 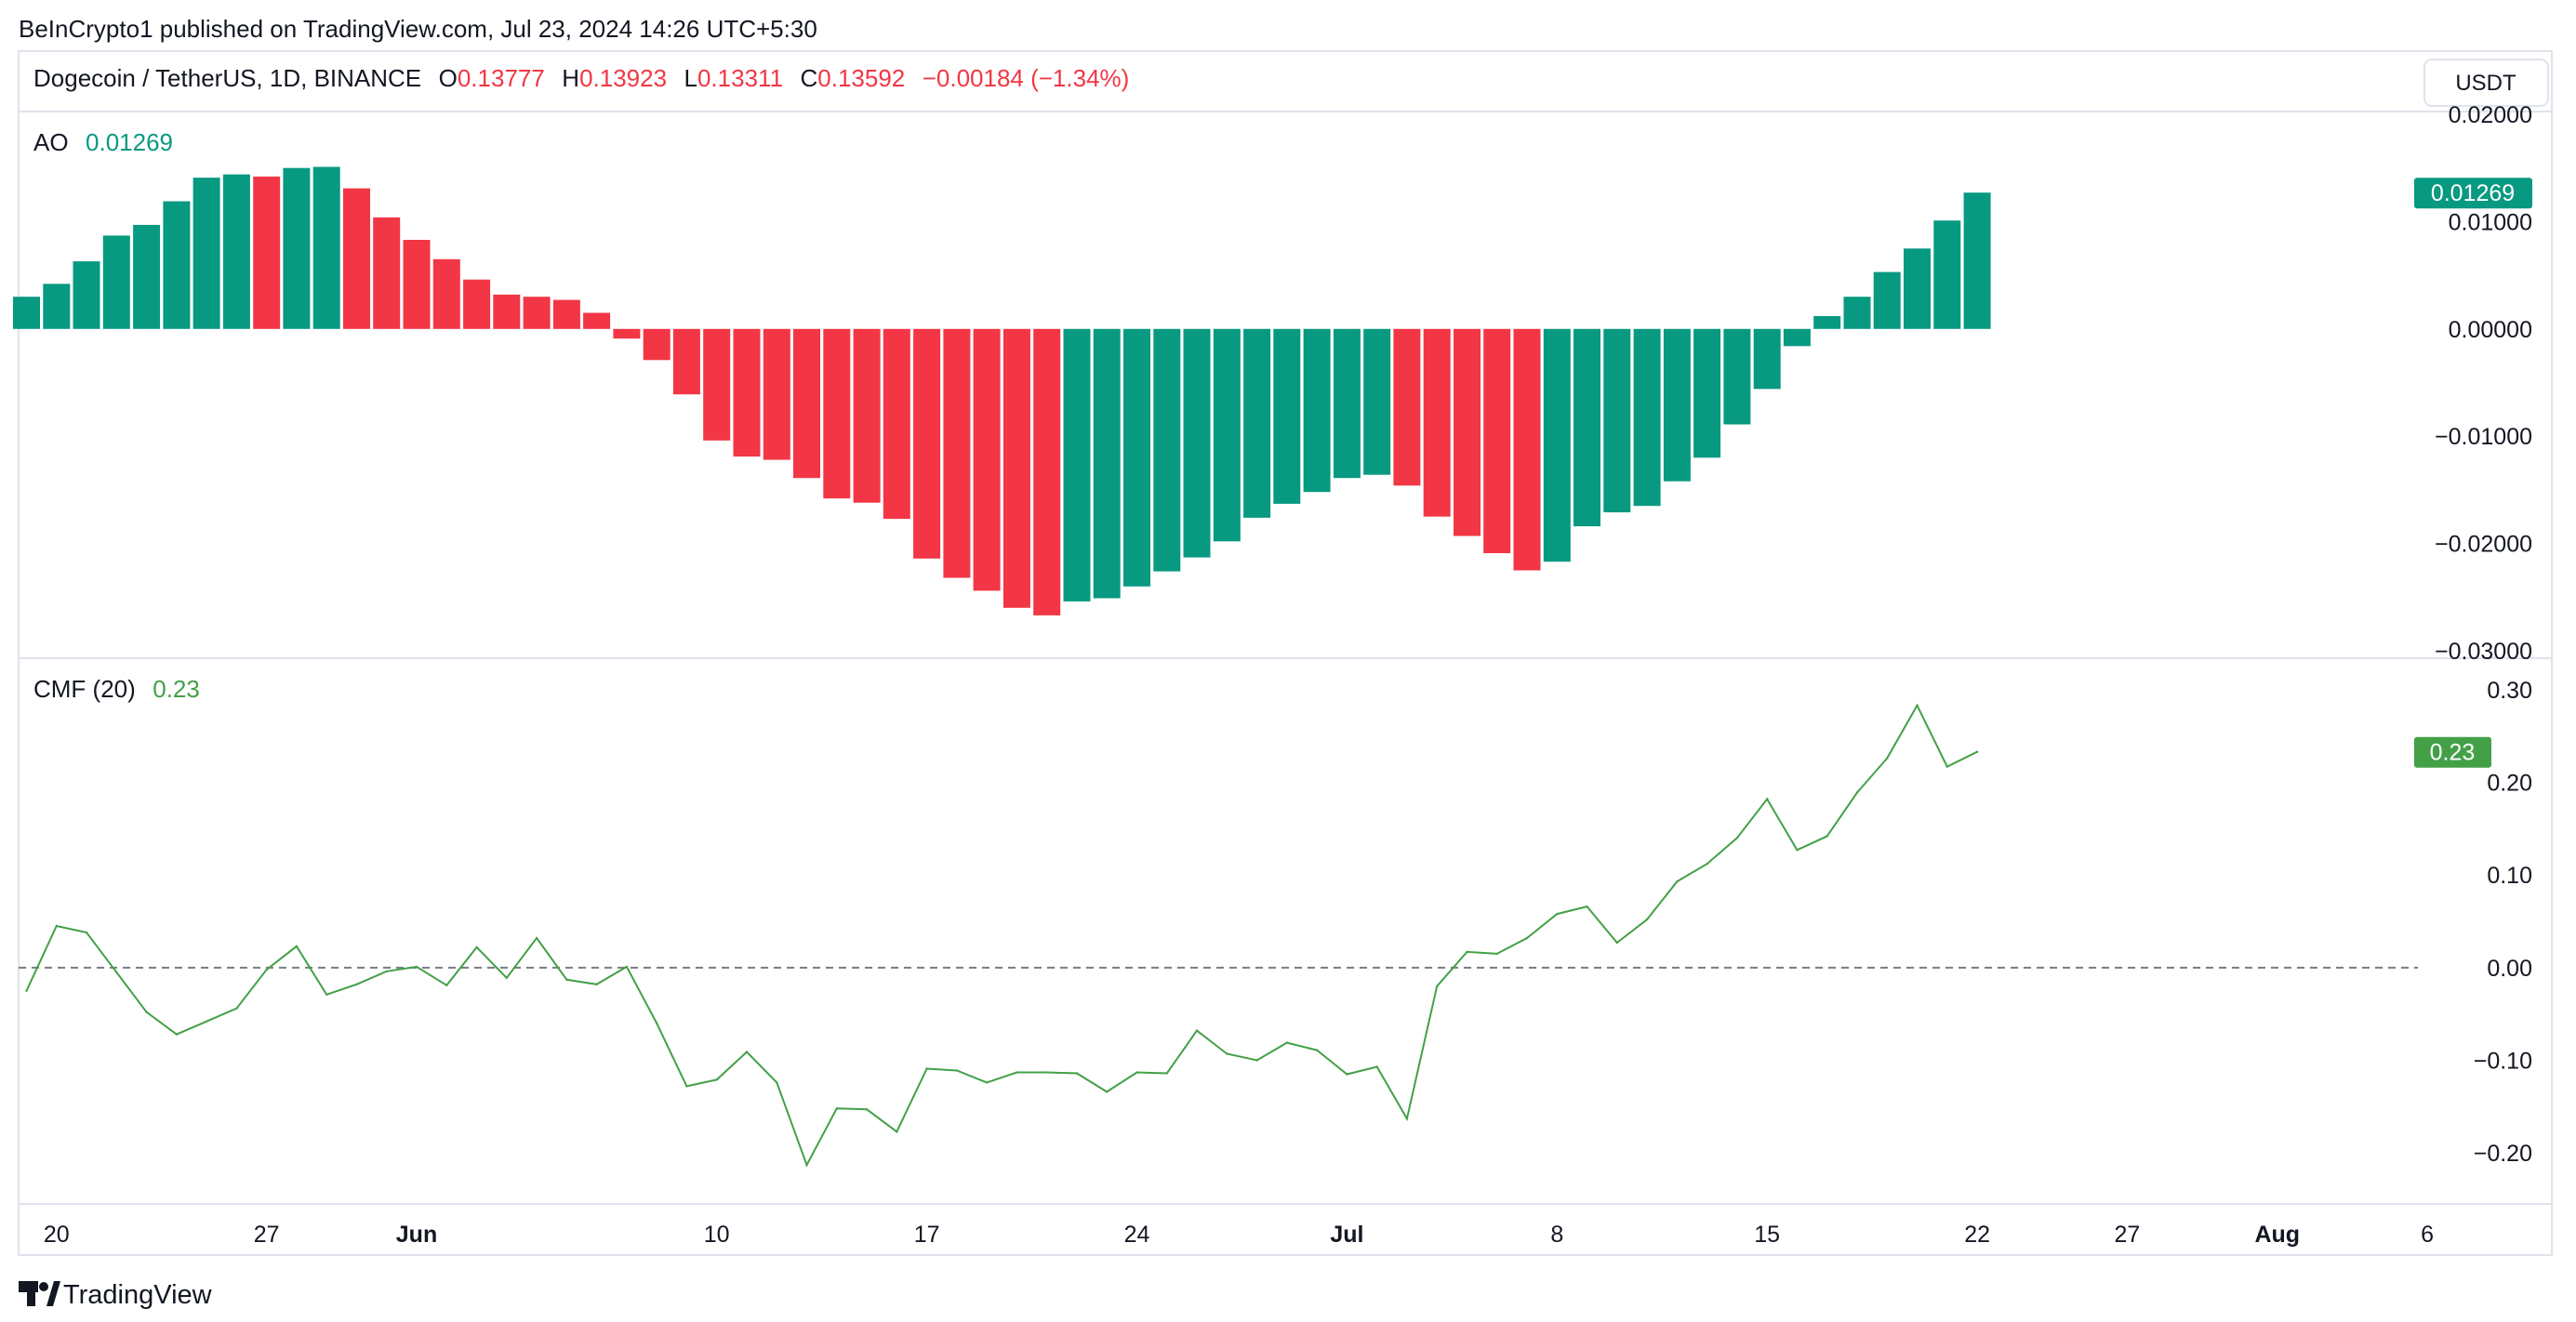 What do you see at coordinates (2503, 1154) in the screenshot?
I see `cmf-y-tick: −0.20` at bounding box center [2503, 1154].